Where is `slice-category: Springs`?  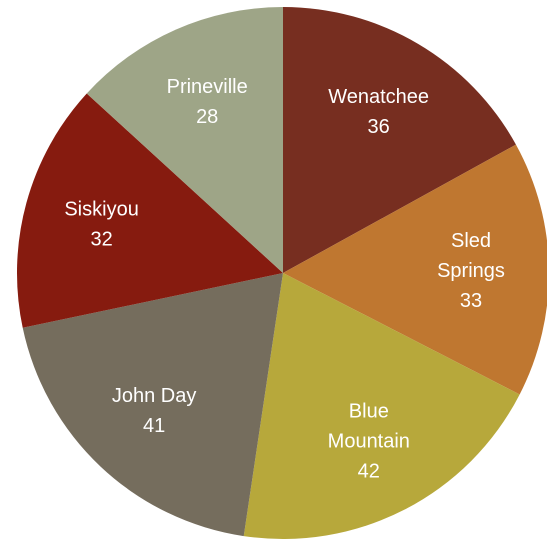 slice-category: Springs is located at coordinates (471, 271).